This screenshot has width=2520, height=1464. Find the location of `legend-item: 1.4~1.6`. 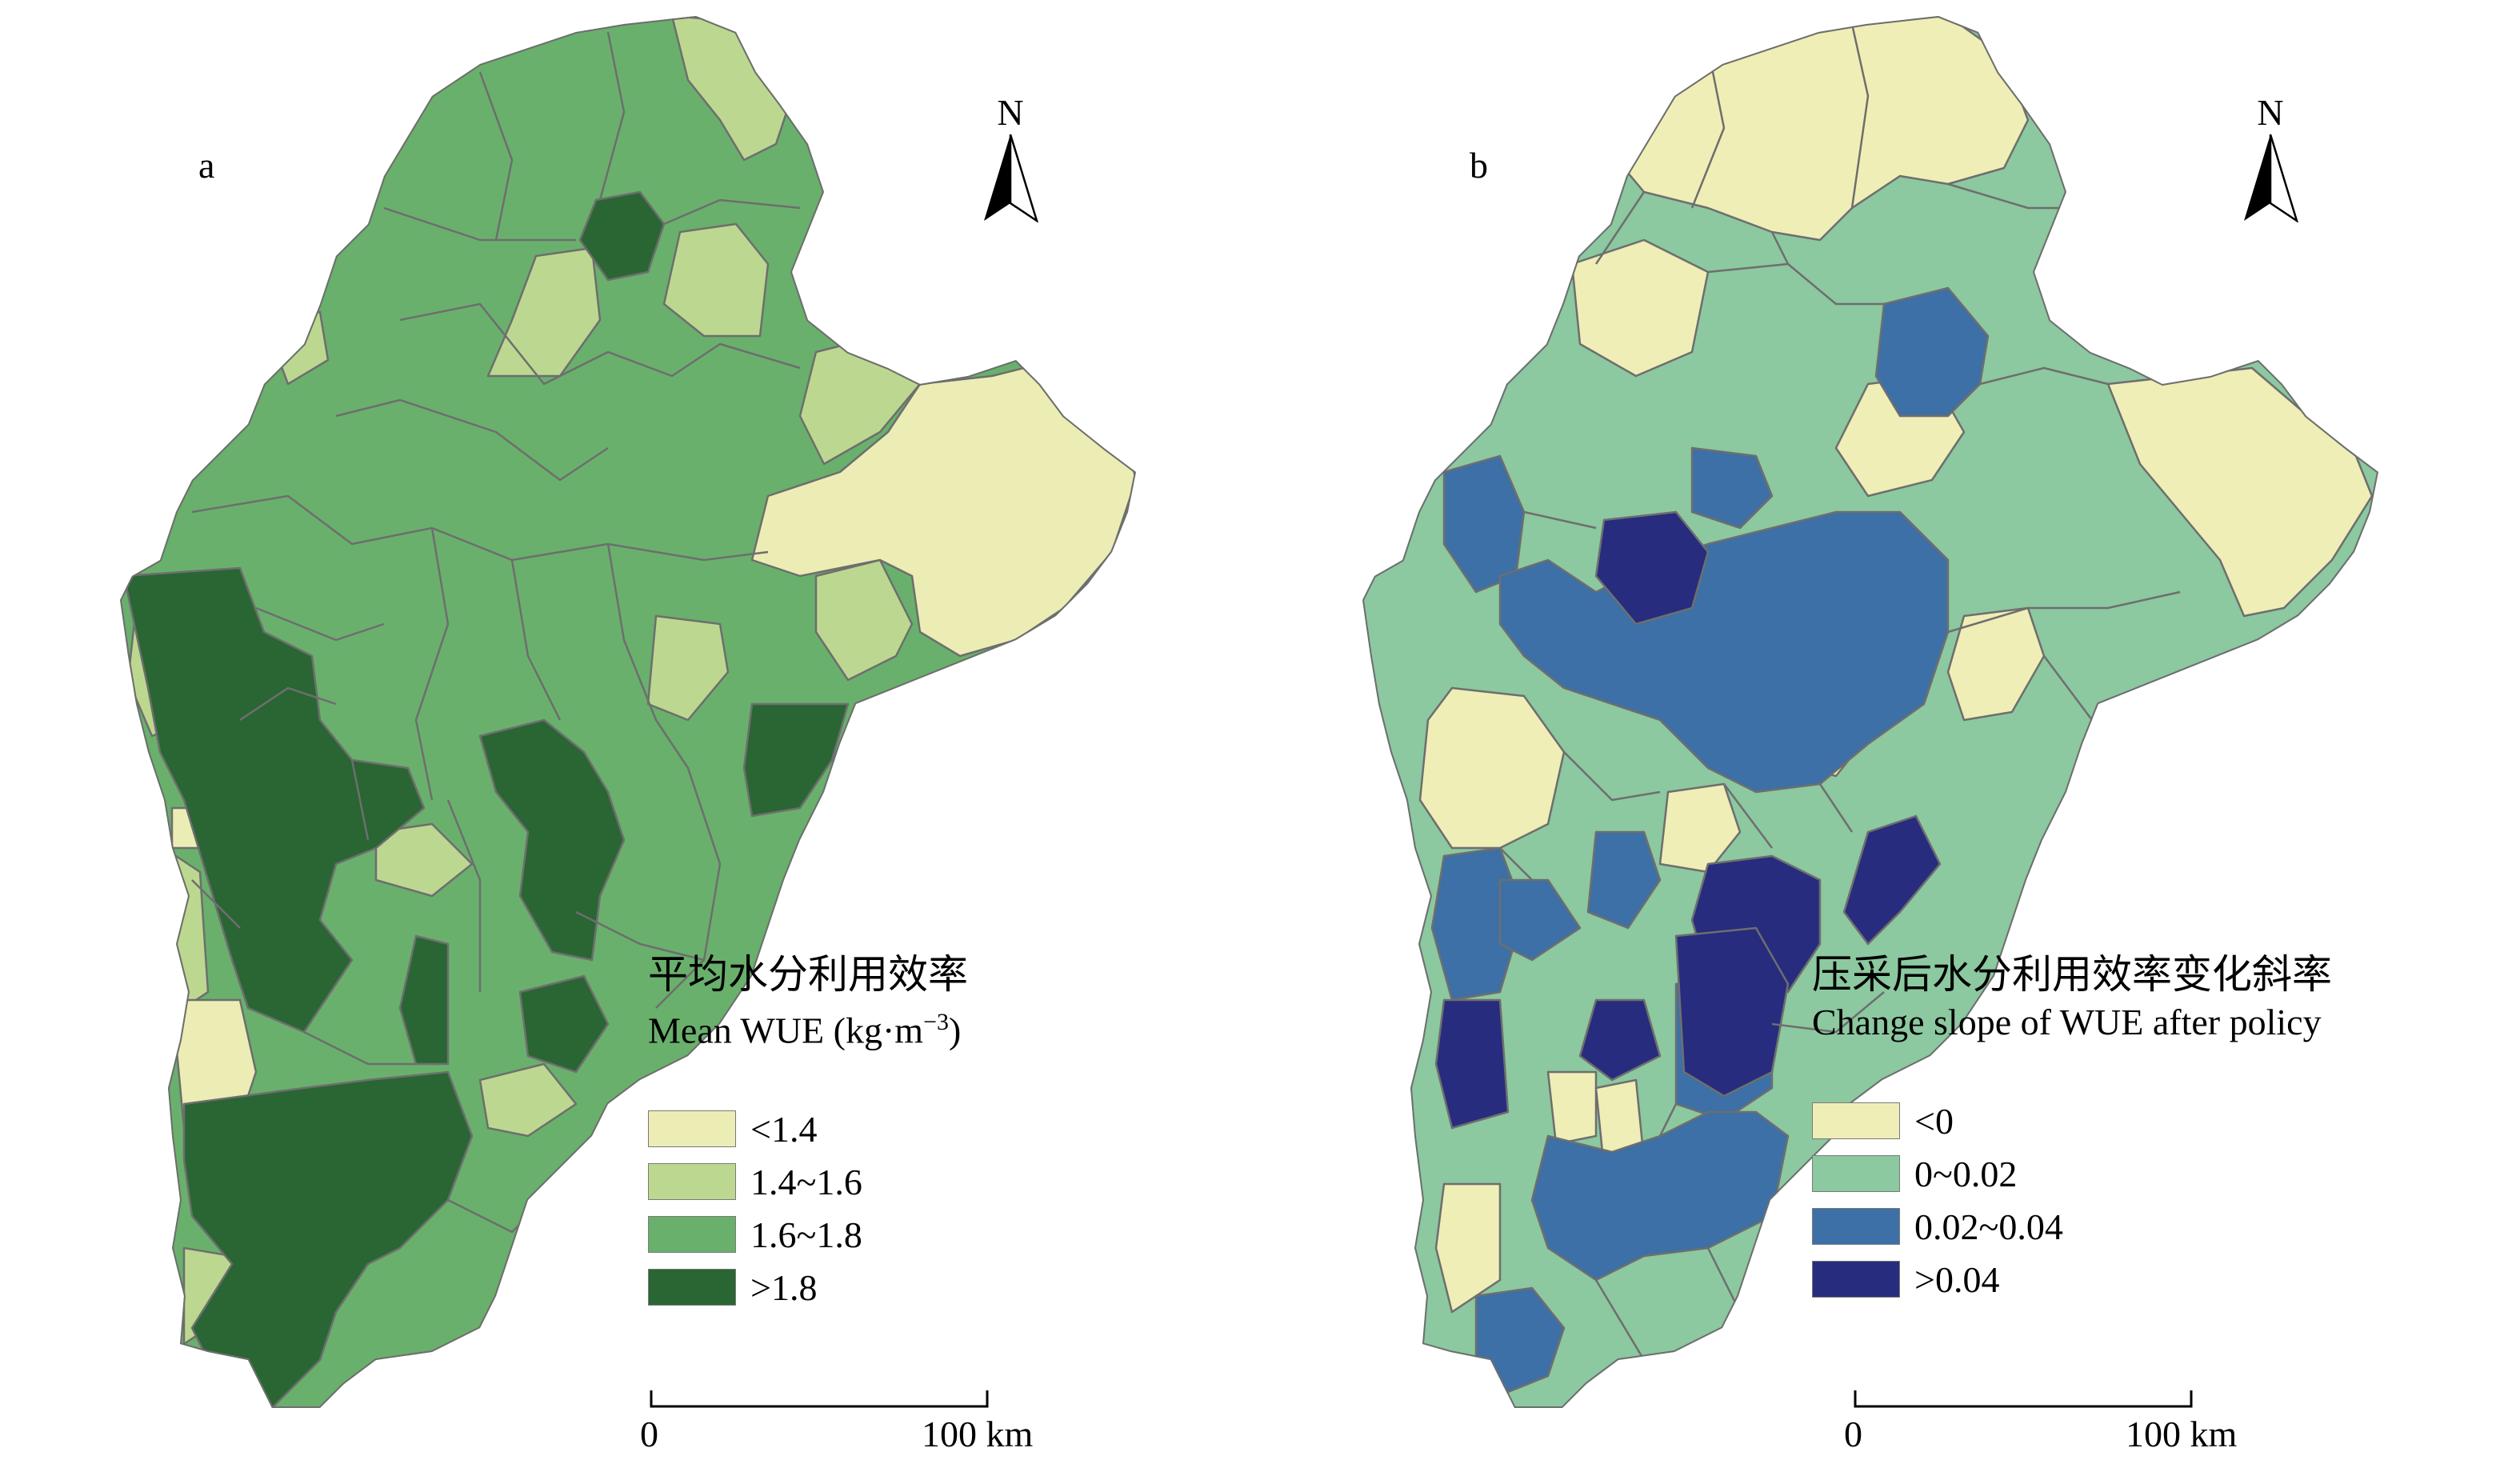

legend-item: 1.4~1.6 is located at coordinates (808, 1181).